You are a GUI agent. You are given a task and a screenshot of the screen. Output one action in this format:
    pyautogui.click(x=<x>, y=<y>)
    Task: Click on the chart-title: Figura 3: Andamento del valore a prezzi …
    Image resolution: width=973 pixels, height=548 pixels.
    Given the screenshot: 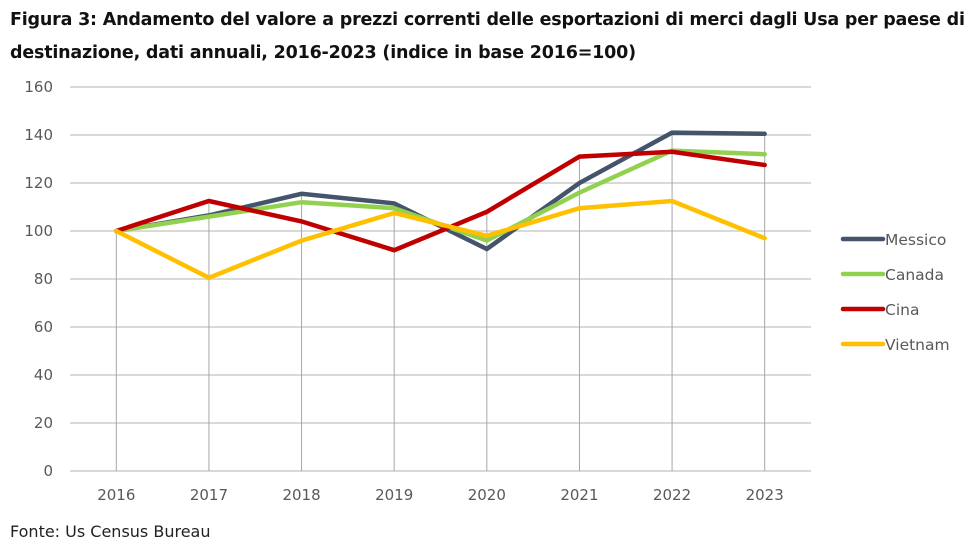 What is the action you would take?
    pyautogui.click(x=487, y=36)
    